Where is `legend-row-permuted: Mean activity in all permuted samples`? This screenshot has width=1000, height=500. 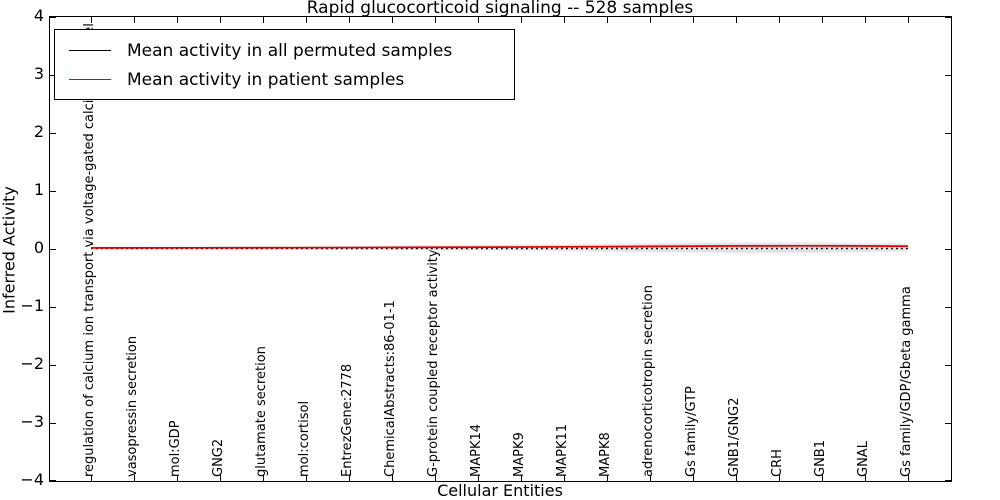
legend-row-permuted: Mean activity in all permuted samples is located at coordinates (284, 50).